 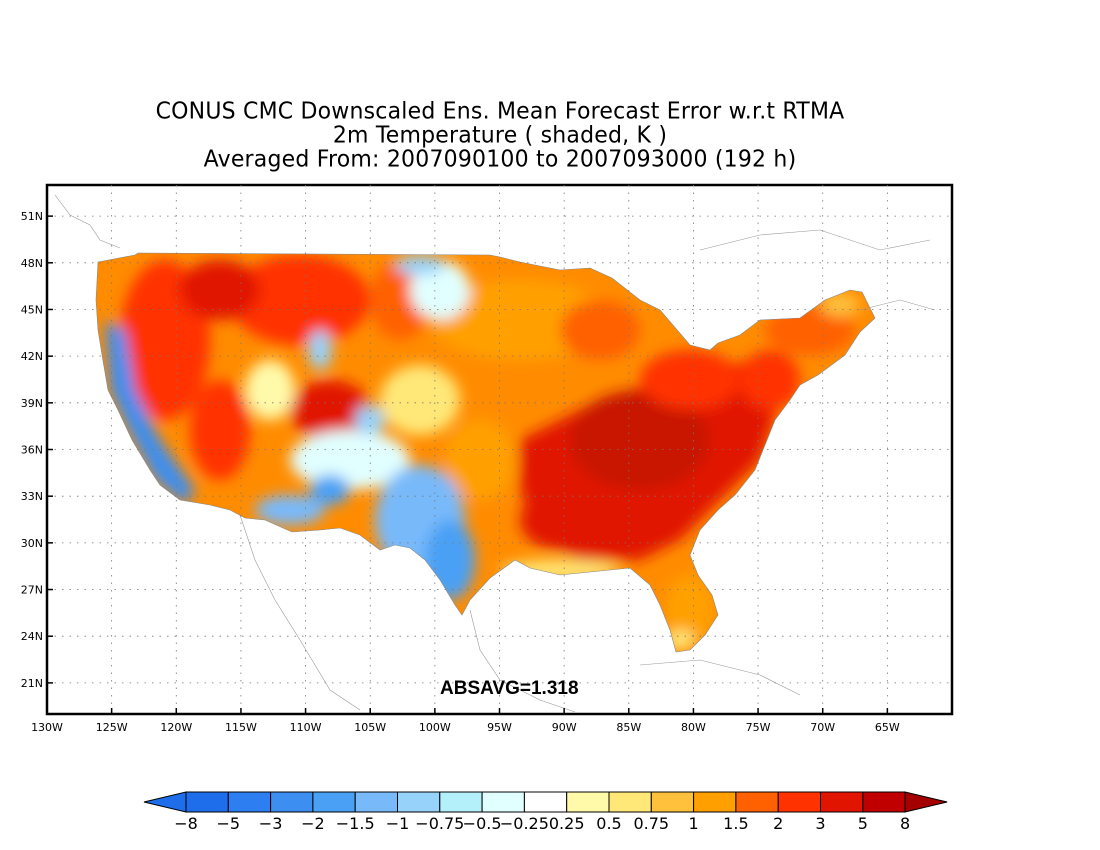 What do you see at coordinates (820, 823) in the screenshot?
I see `colorbar-label: 3` at bounding box center [820, 823].